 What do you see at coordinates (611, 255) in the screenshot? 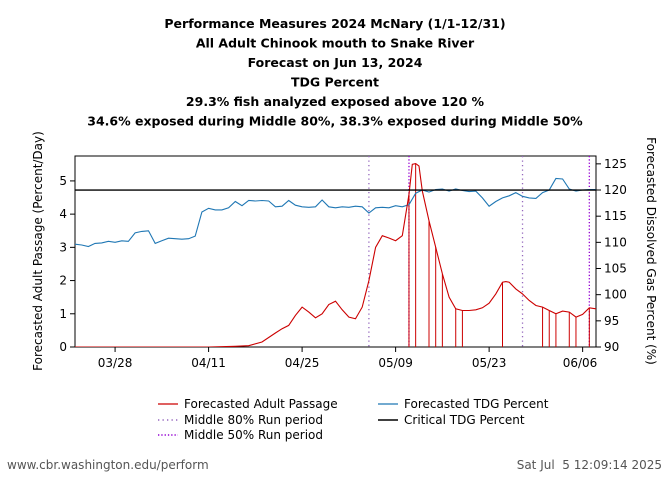
I see `y-axis-right-ticks: 90 95 100 105 110 115 120 125` at bounding box center [611, 255].